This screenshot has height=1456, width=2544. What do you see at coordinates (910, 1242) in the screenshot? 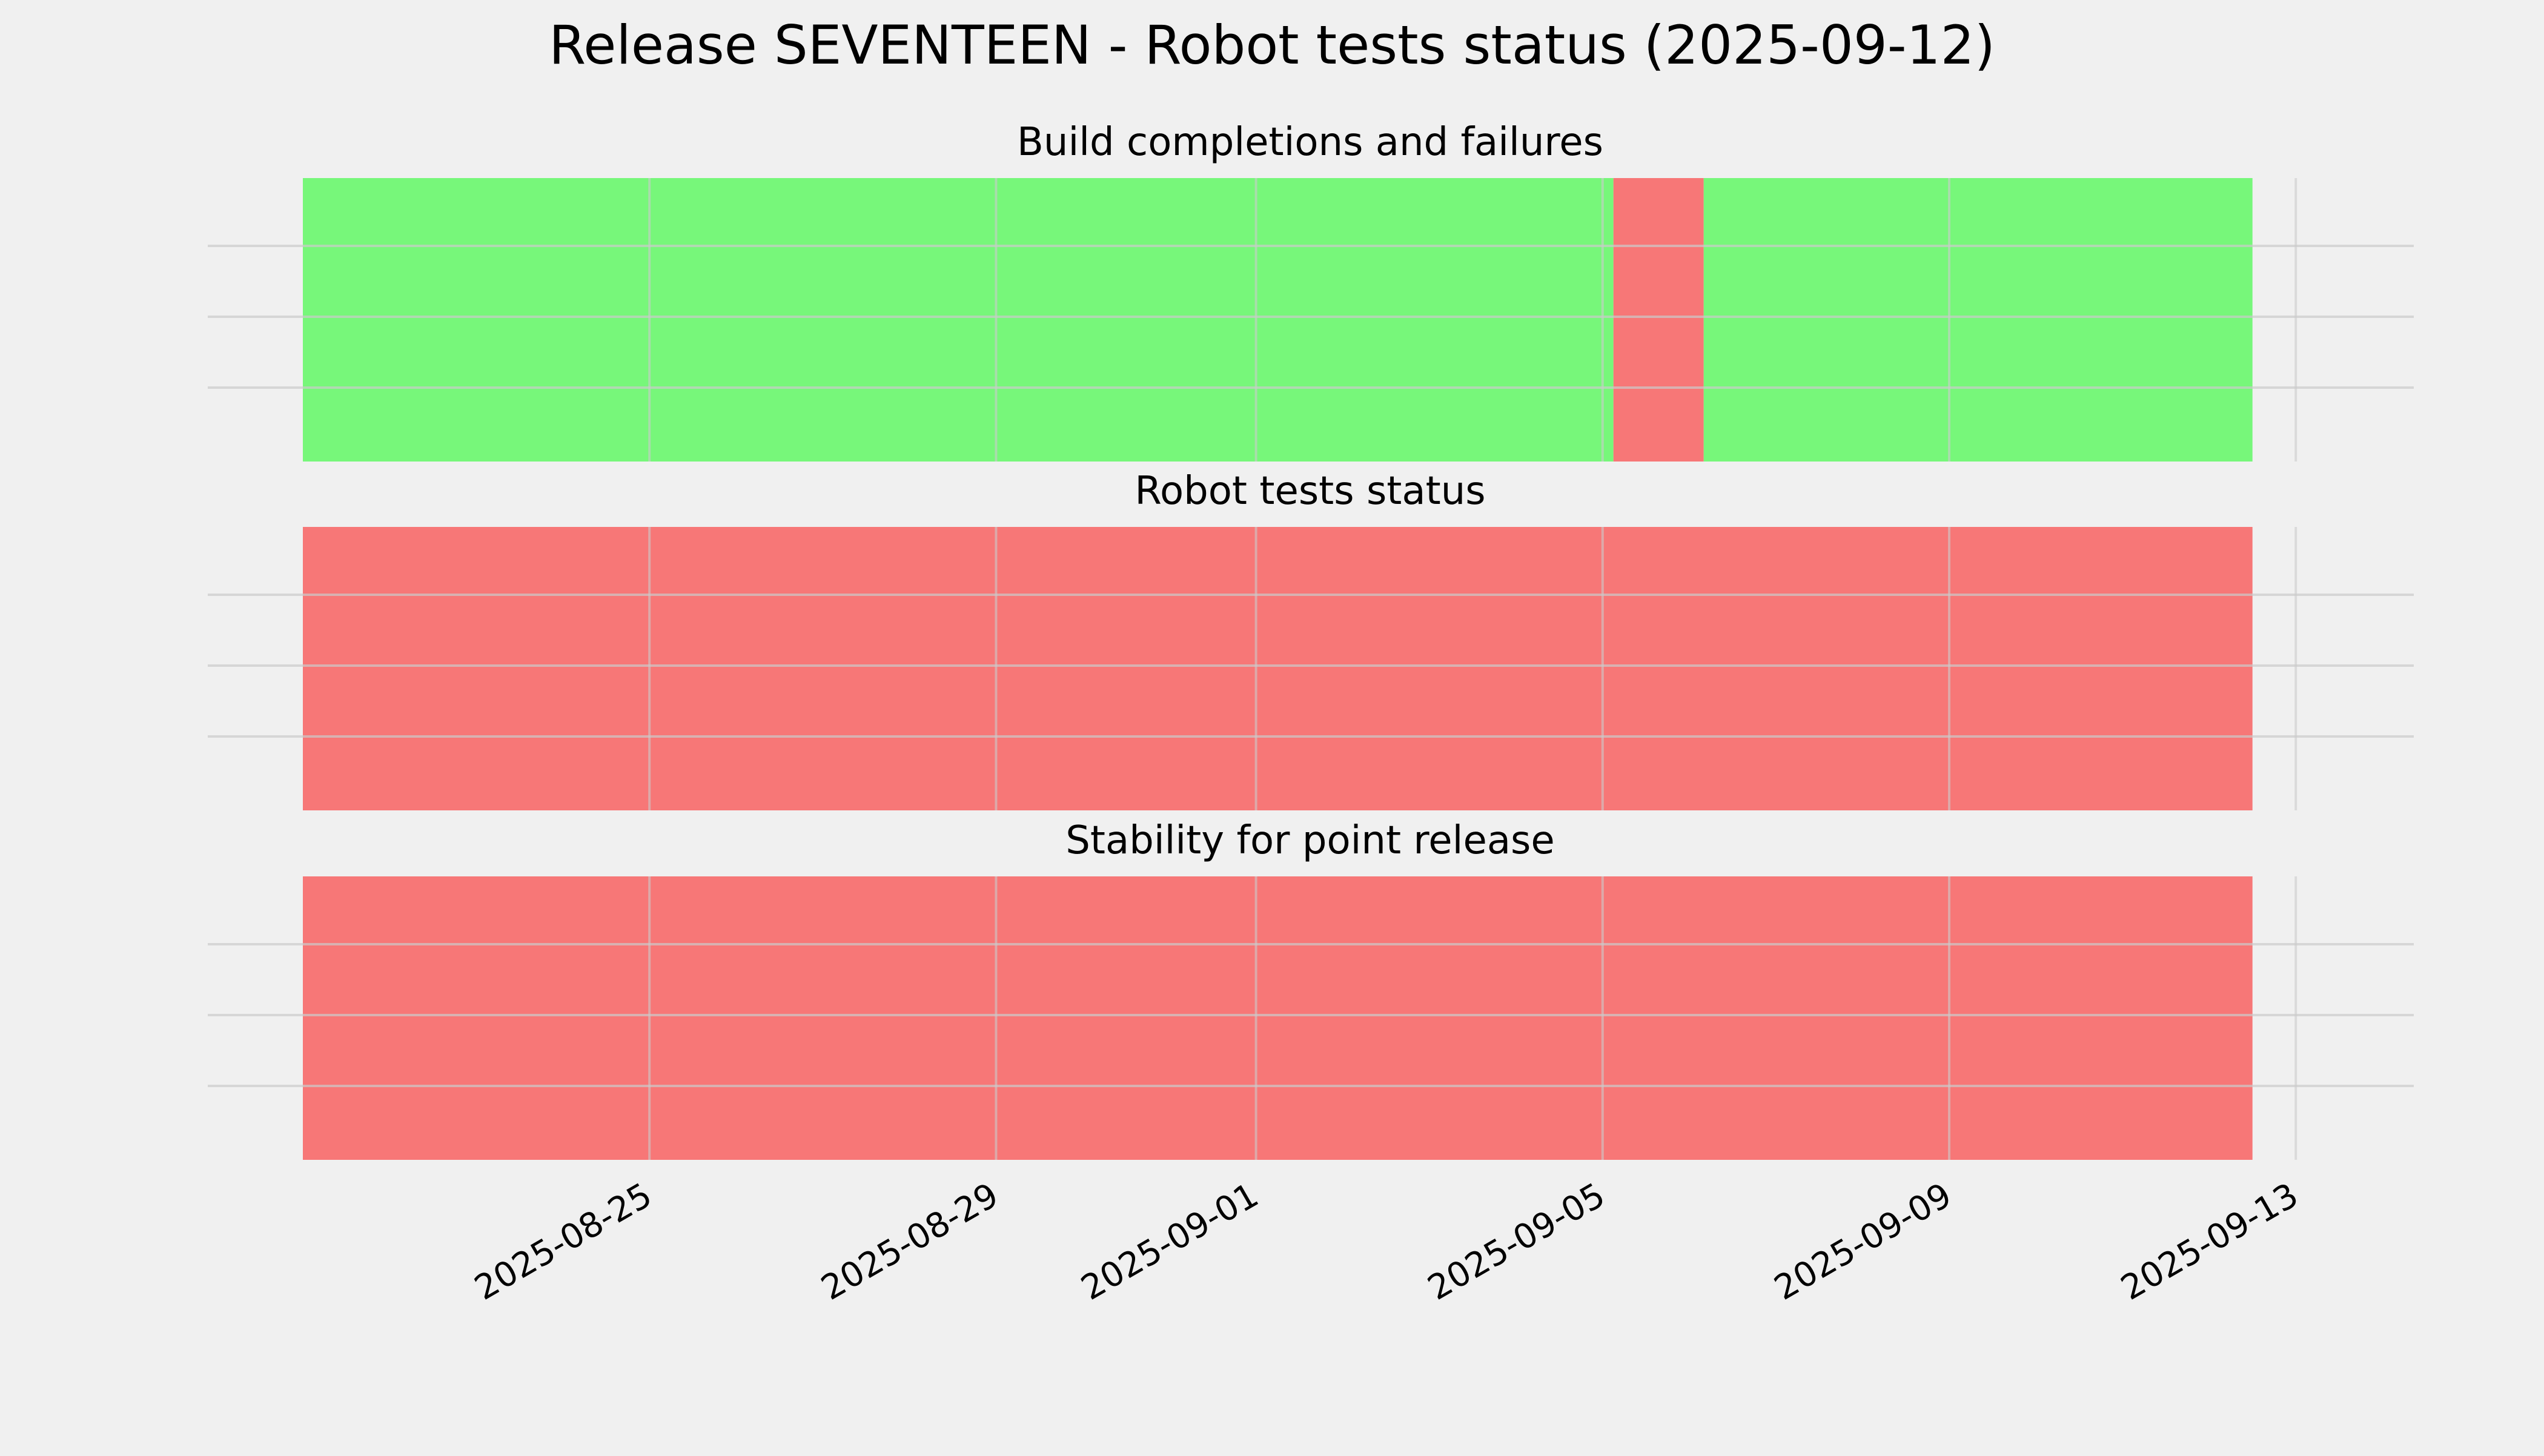
I see `x-tick-label: 2025-08-29` at bounding box center [910, 1242].